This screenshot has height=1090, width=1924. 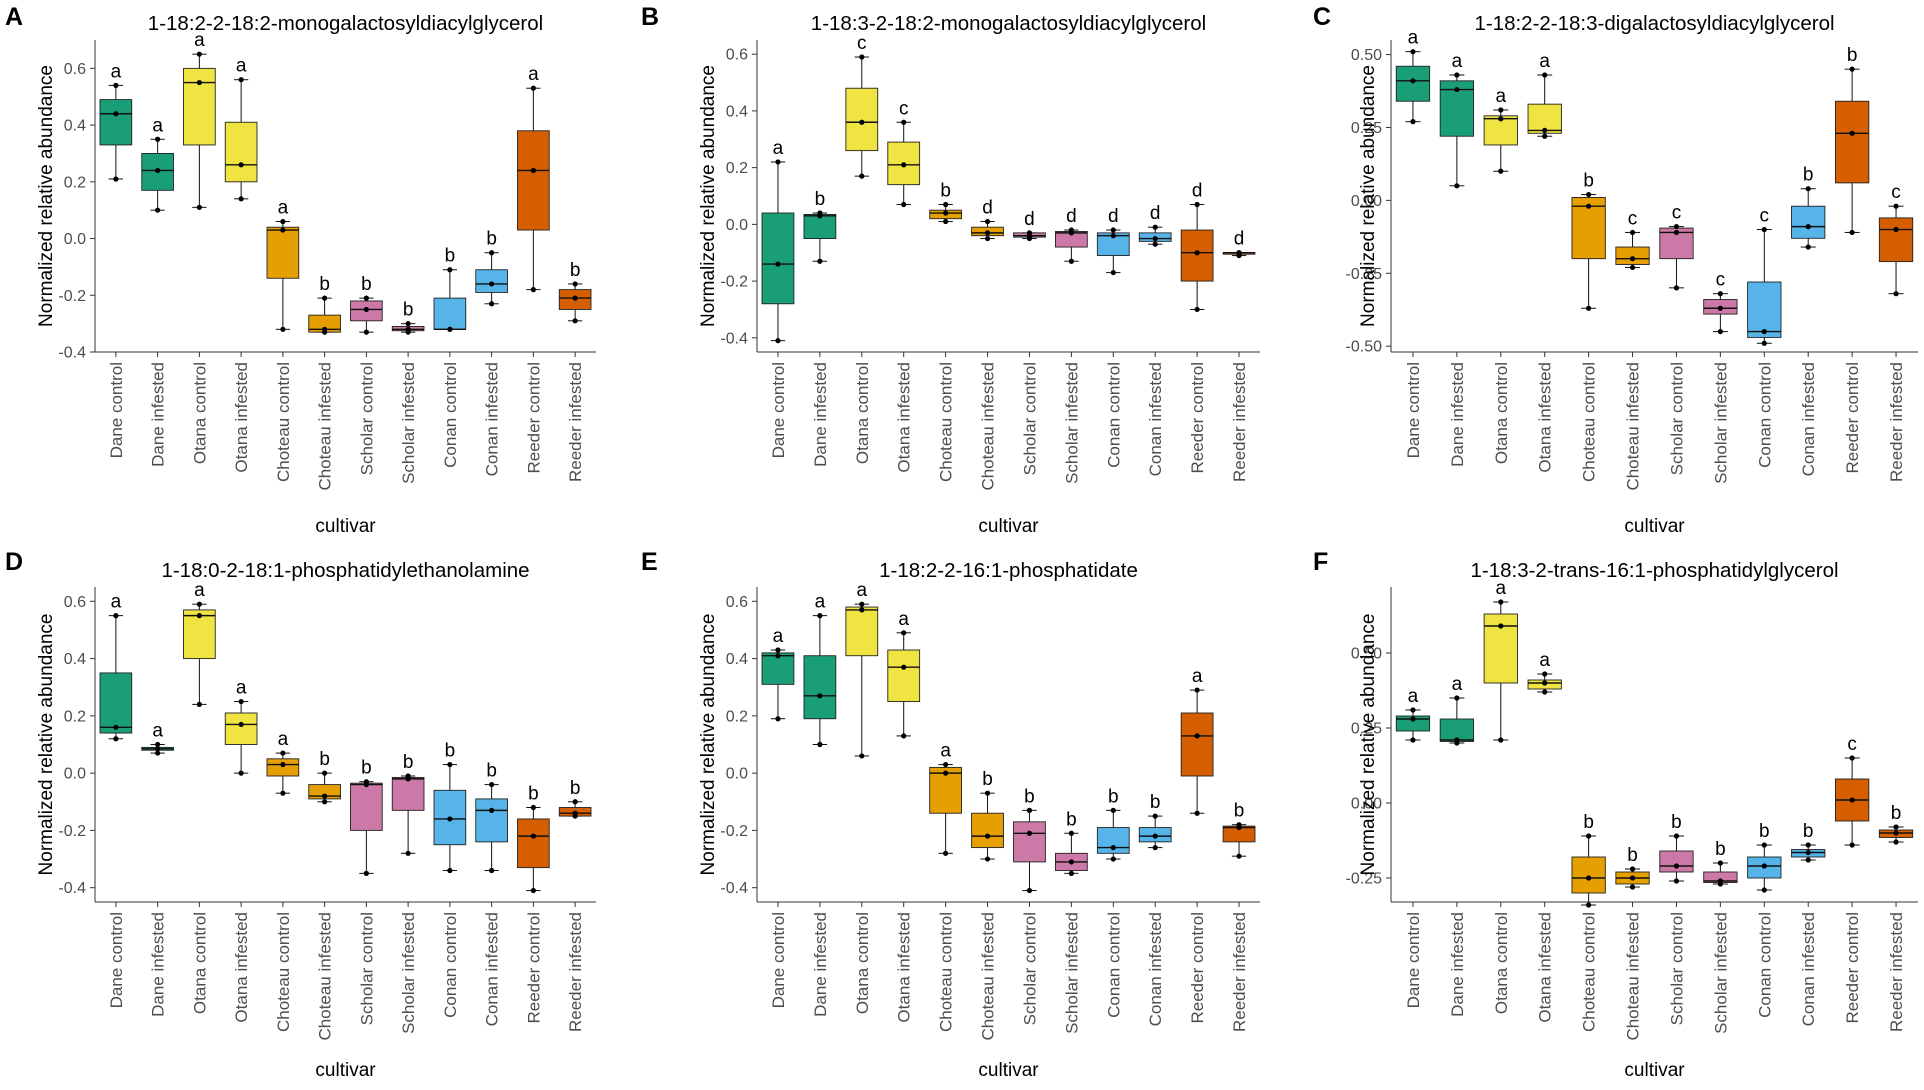 What do you see at coordinates (1896, 239) in the screenshot?
I see `box-reeder-infested: c` at bounding box center [1896, 239].